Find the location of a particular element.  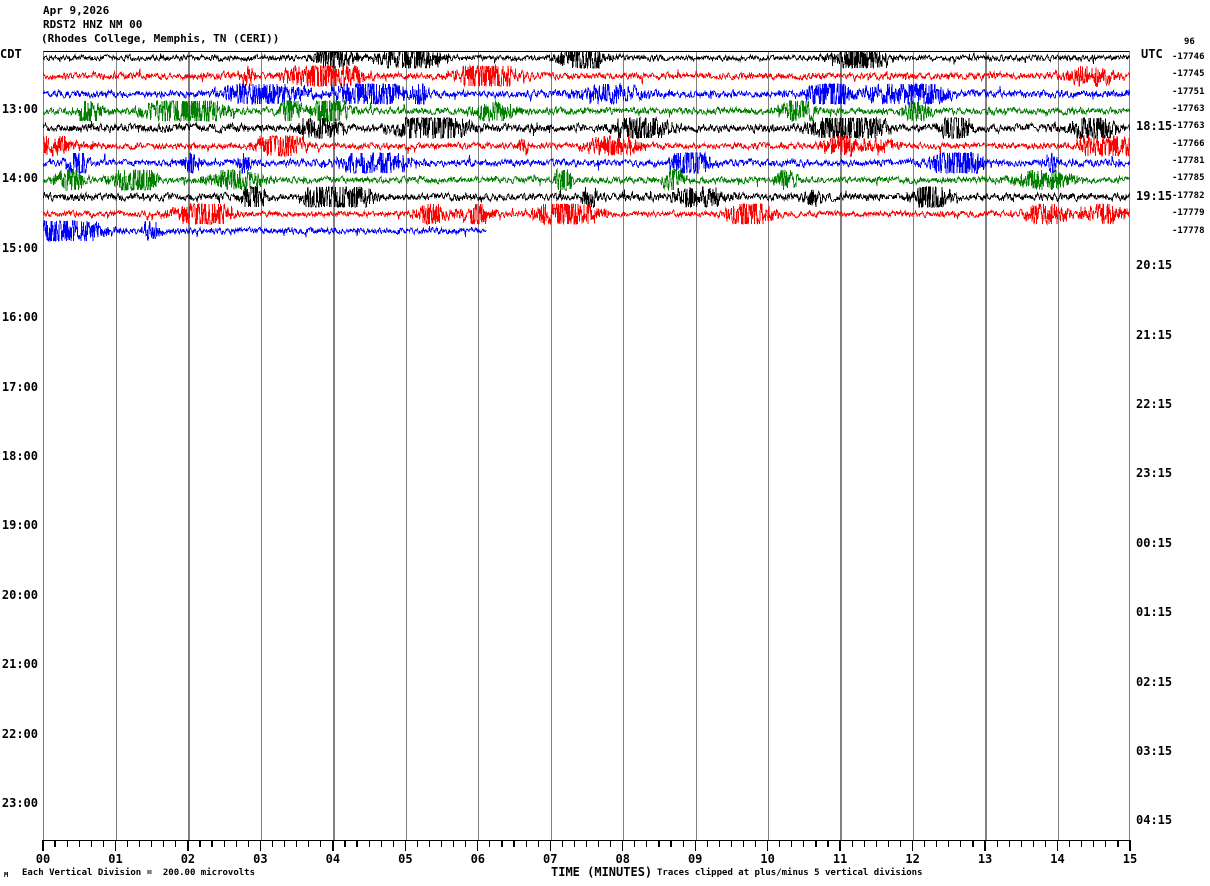

right-hour-label: 02:15 is located at coordinates (1154, 681).